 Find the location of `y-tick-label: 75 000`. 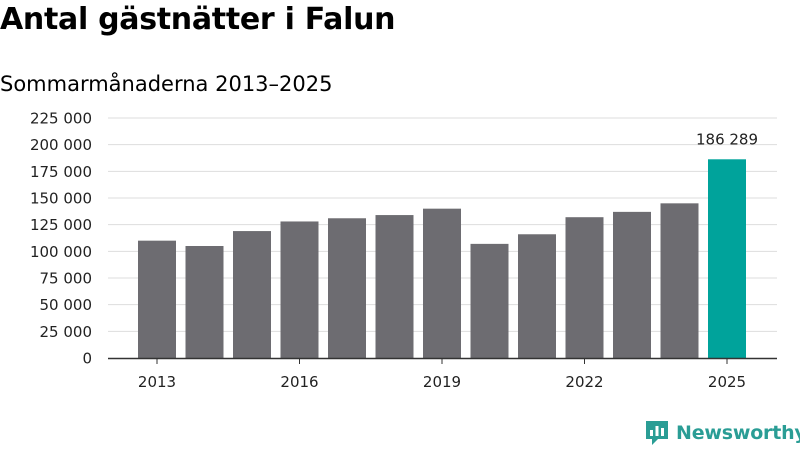

y-tick-label: 75 000 is located at coordinates (66, 279).